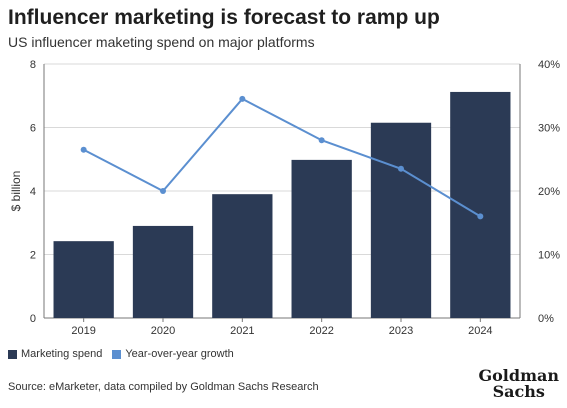  Describe the element at coordinates (62, 354) in the screenshot. I see `legend-label-spend: Marketing spend` at that location.